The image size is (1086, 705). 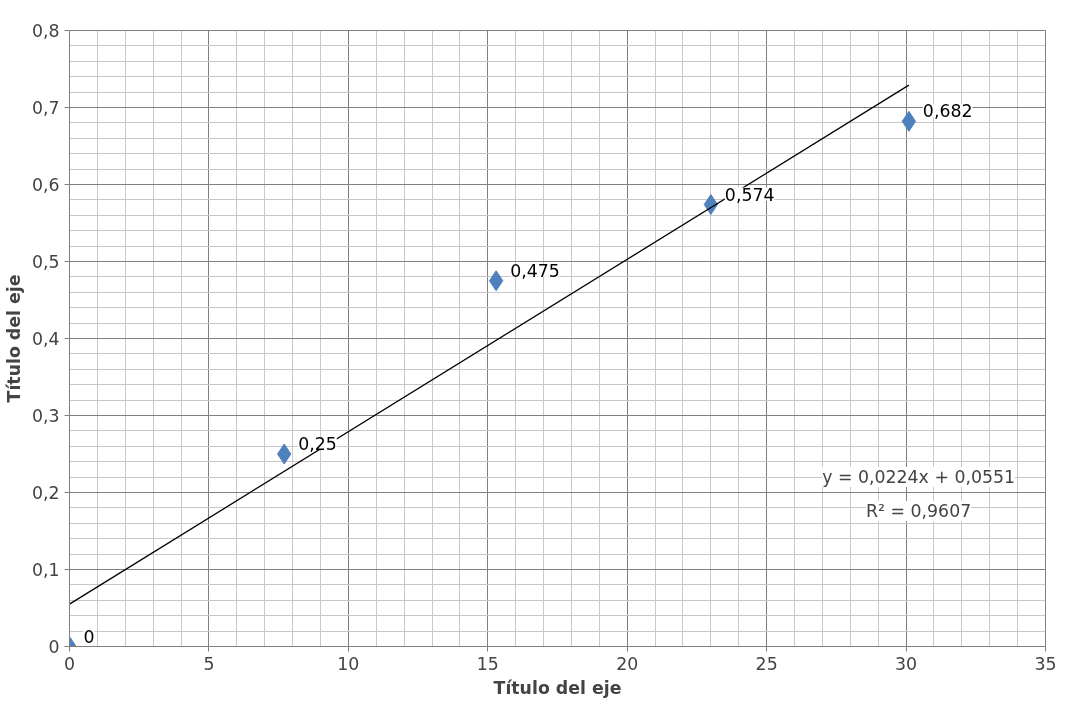 I want to click on y-tick-label: 0,3, so click(x=45, y=416).